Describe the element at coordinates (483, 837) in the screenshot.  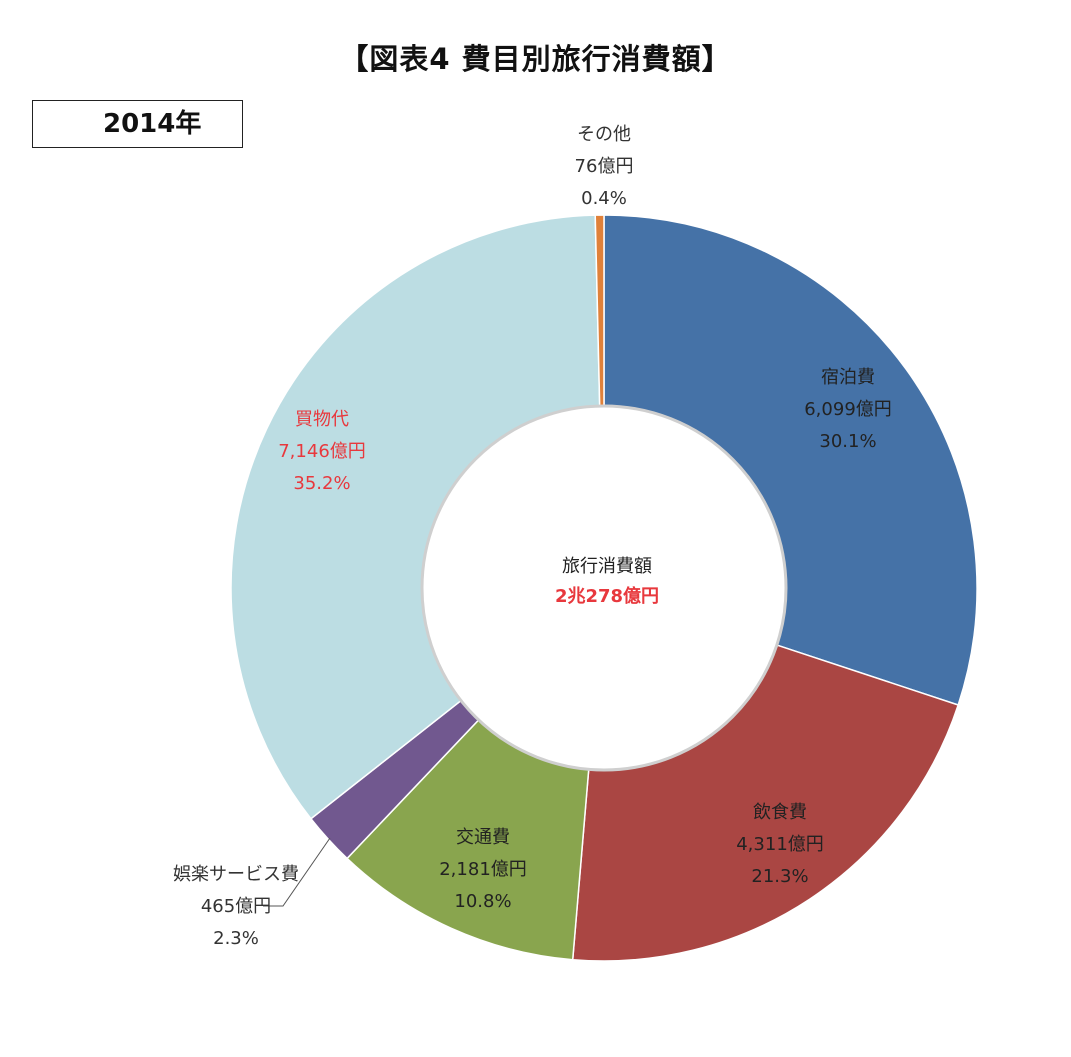
I see `slice-name-label-3: 交通費` at that location.